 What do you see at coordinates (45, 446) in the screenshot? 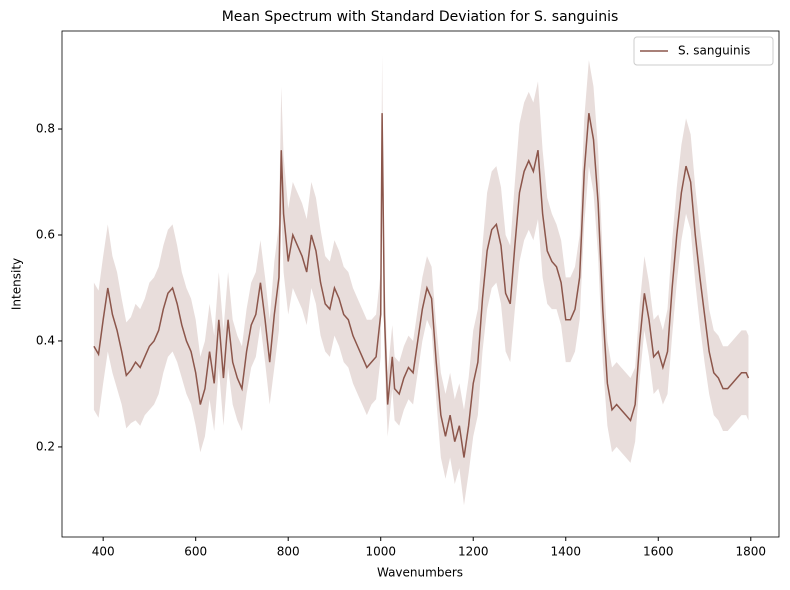
I see `y-tick-label: 0.2` at bounding box center [45, 446].